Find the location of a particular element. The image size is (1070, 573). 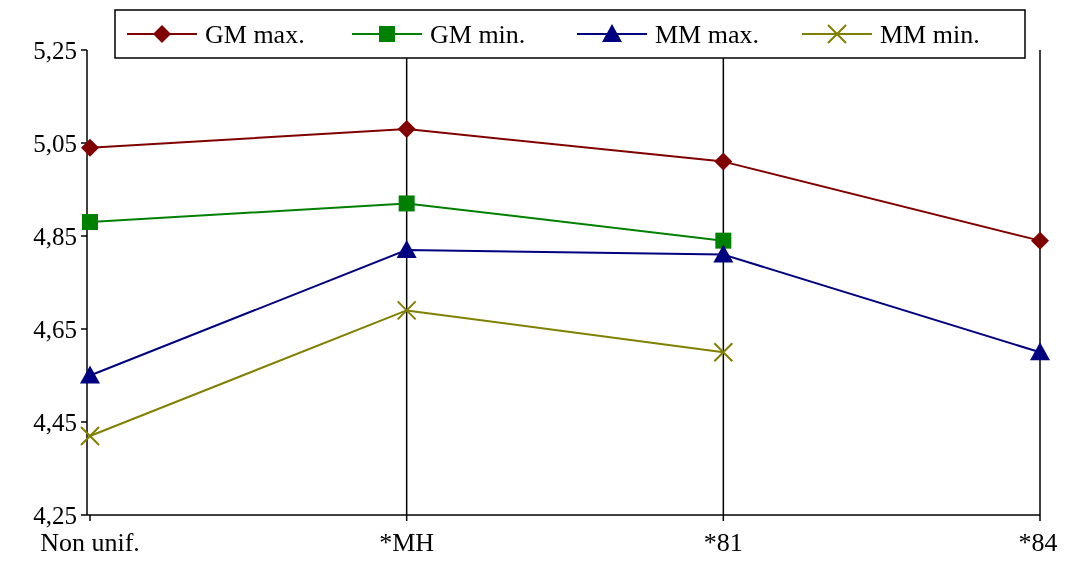

legend-label: MM min. is located at coordinates (930, 35).